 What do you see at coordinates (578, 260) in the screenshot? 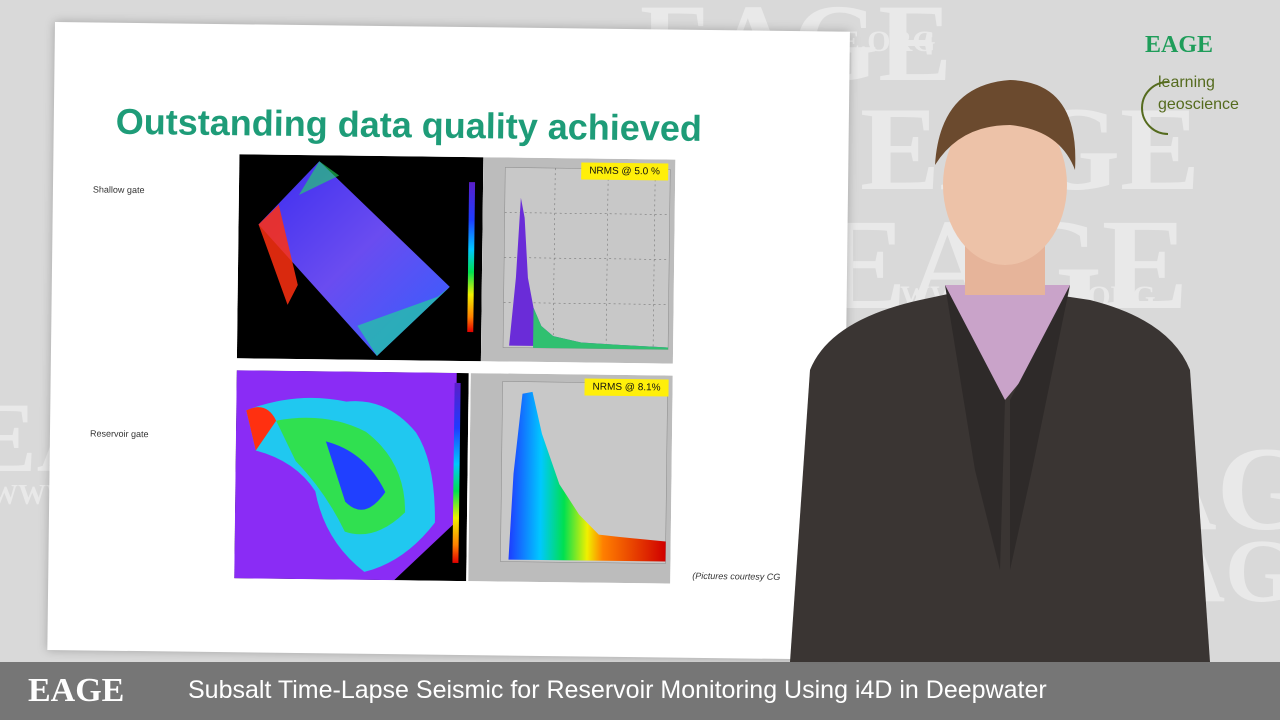
I see `shallow-gate-histogram` at bounding box center [578, 260].